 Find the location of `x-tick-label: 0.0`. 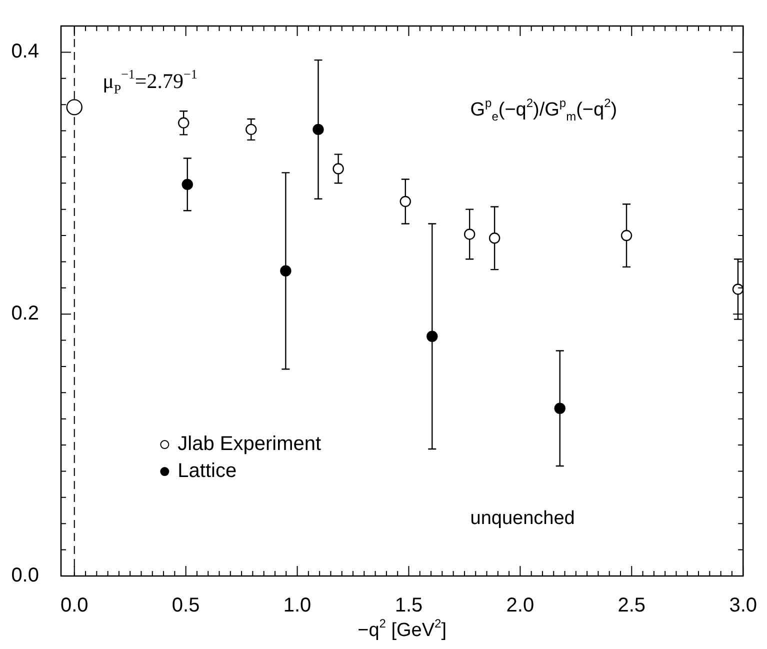

x-tick-label: 0.0 is located at coordinates (74, 605).